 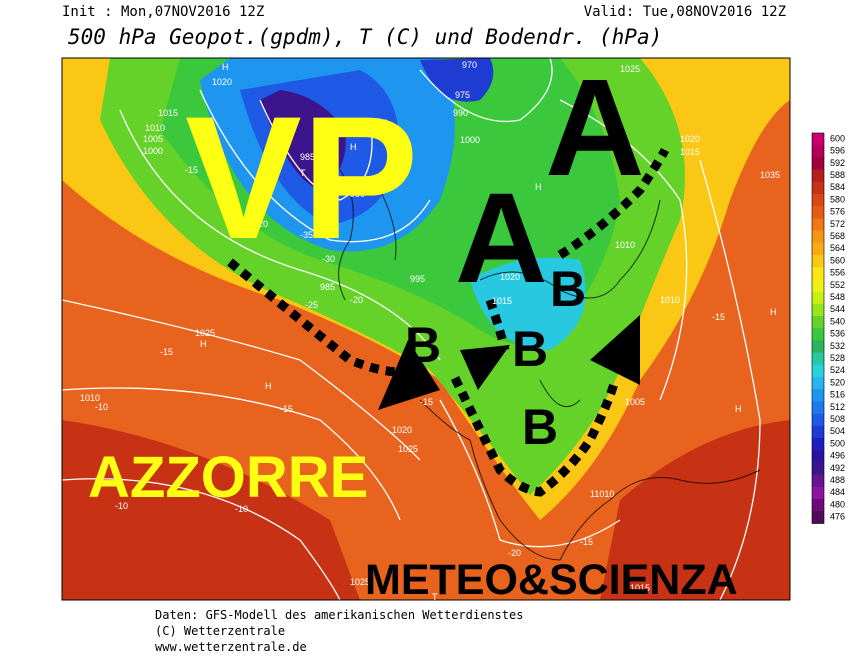 I want to click on pressure-label: 11010, so click(x=602, y=494).